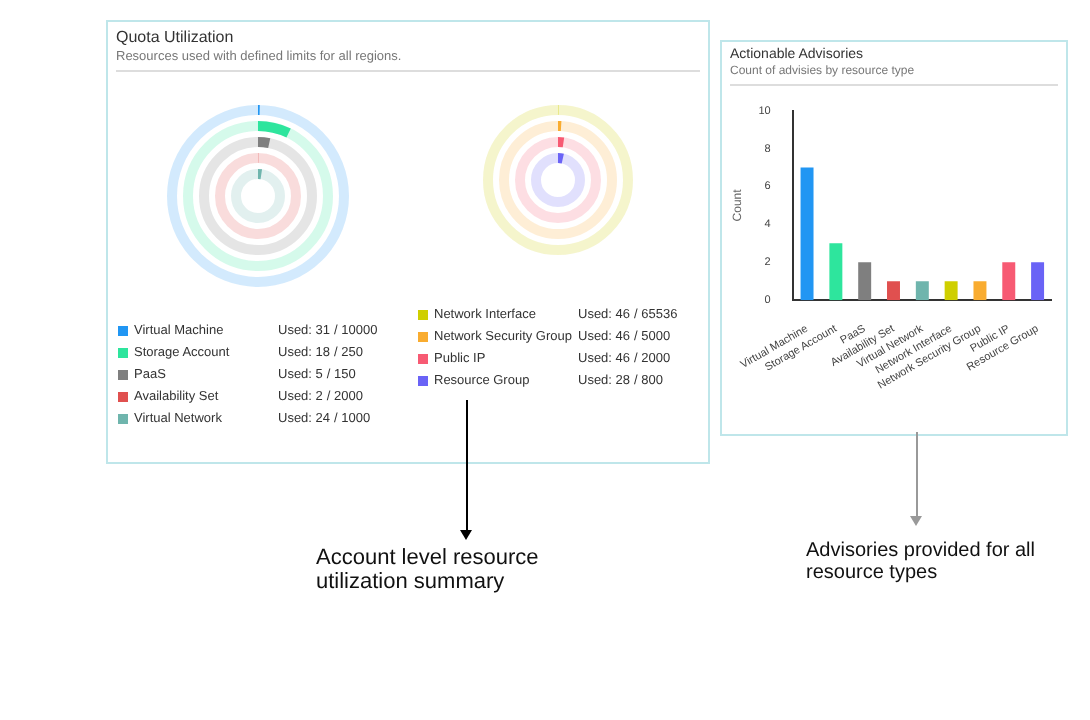 The image size is (1090, 720). What do you see at coordinates (176, 37) in the screenshot?
I see `text: Quota Utilization` at bounding box center [176, 37].